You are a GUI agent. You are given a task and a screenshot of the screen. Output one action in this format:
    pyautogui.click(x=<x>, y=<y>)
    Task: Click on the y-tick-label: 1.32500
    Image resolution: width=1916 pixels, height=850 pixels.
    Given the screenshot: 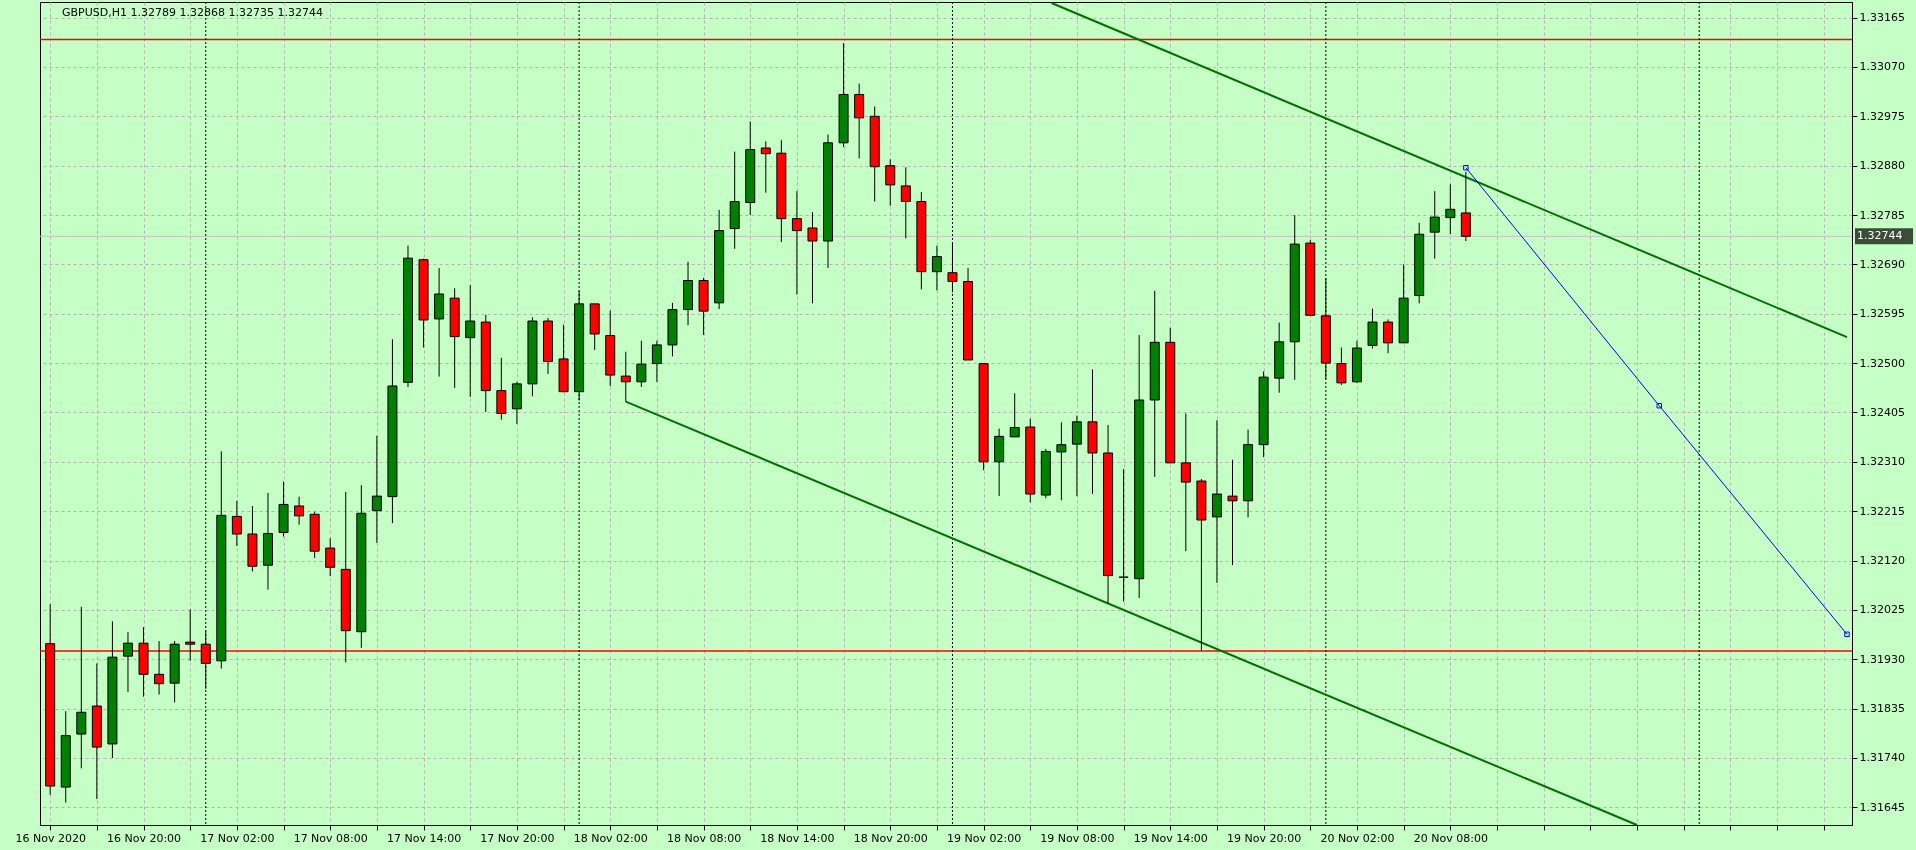 What is the action you would take?
    pyautogui.click(x=1882, y=363)
    